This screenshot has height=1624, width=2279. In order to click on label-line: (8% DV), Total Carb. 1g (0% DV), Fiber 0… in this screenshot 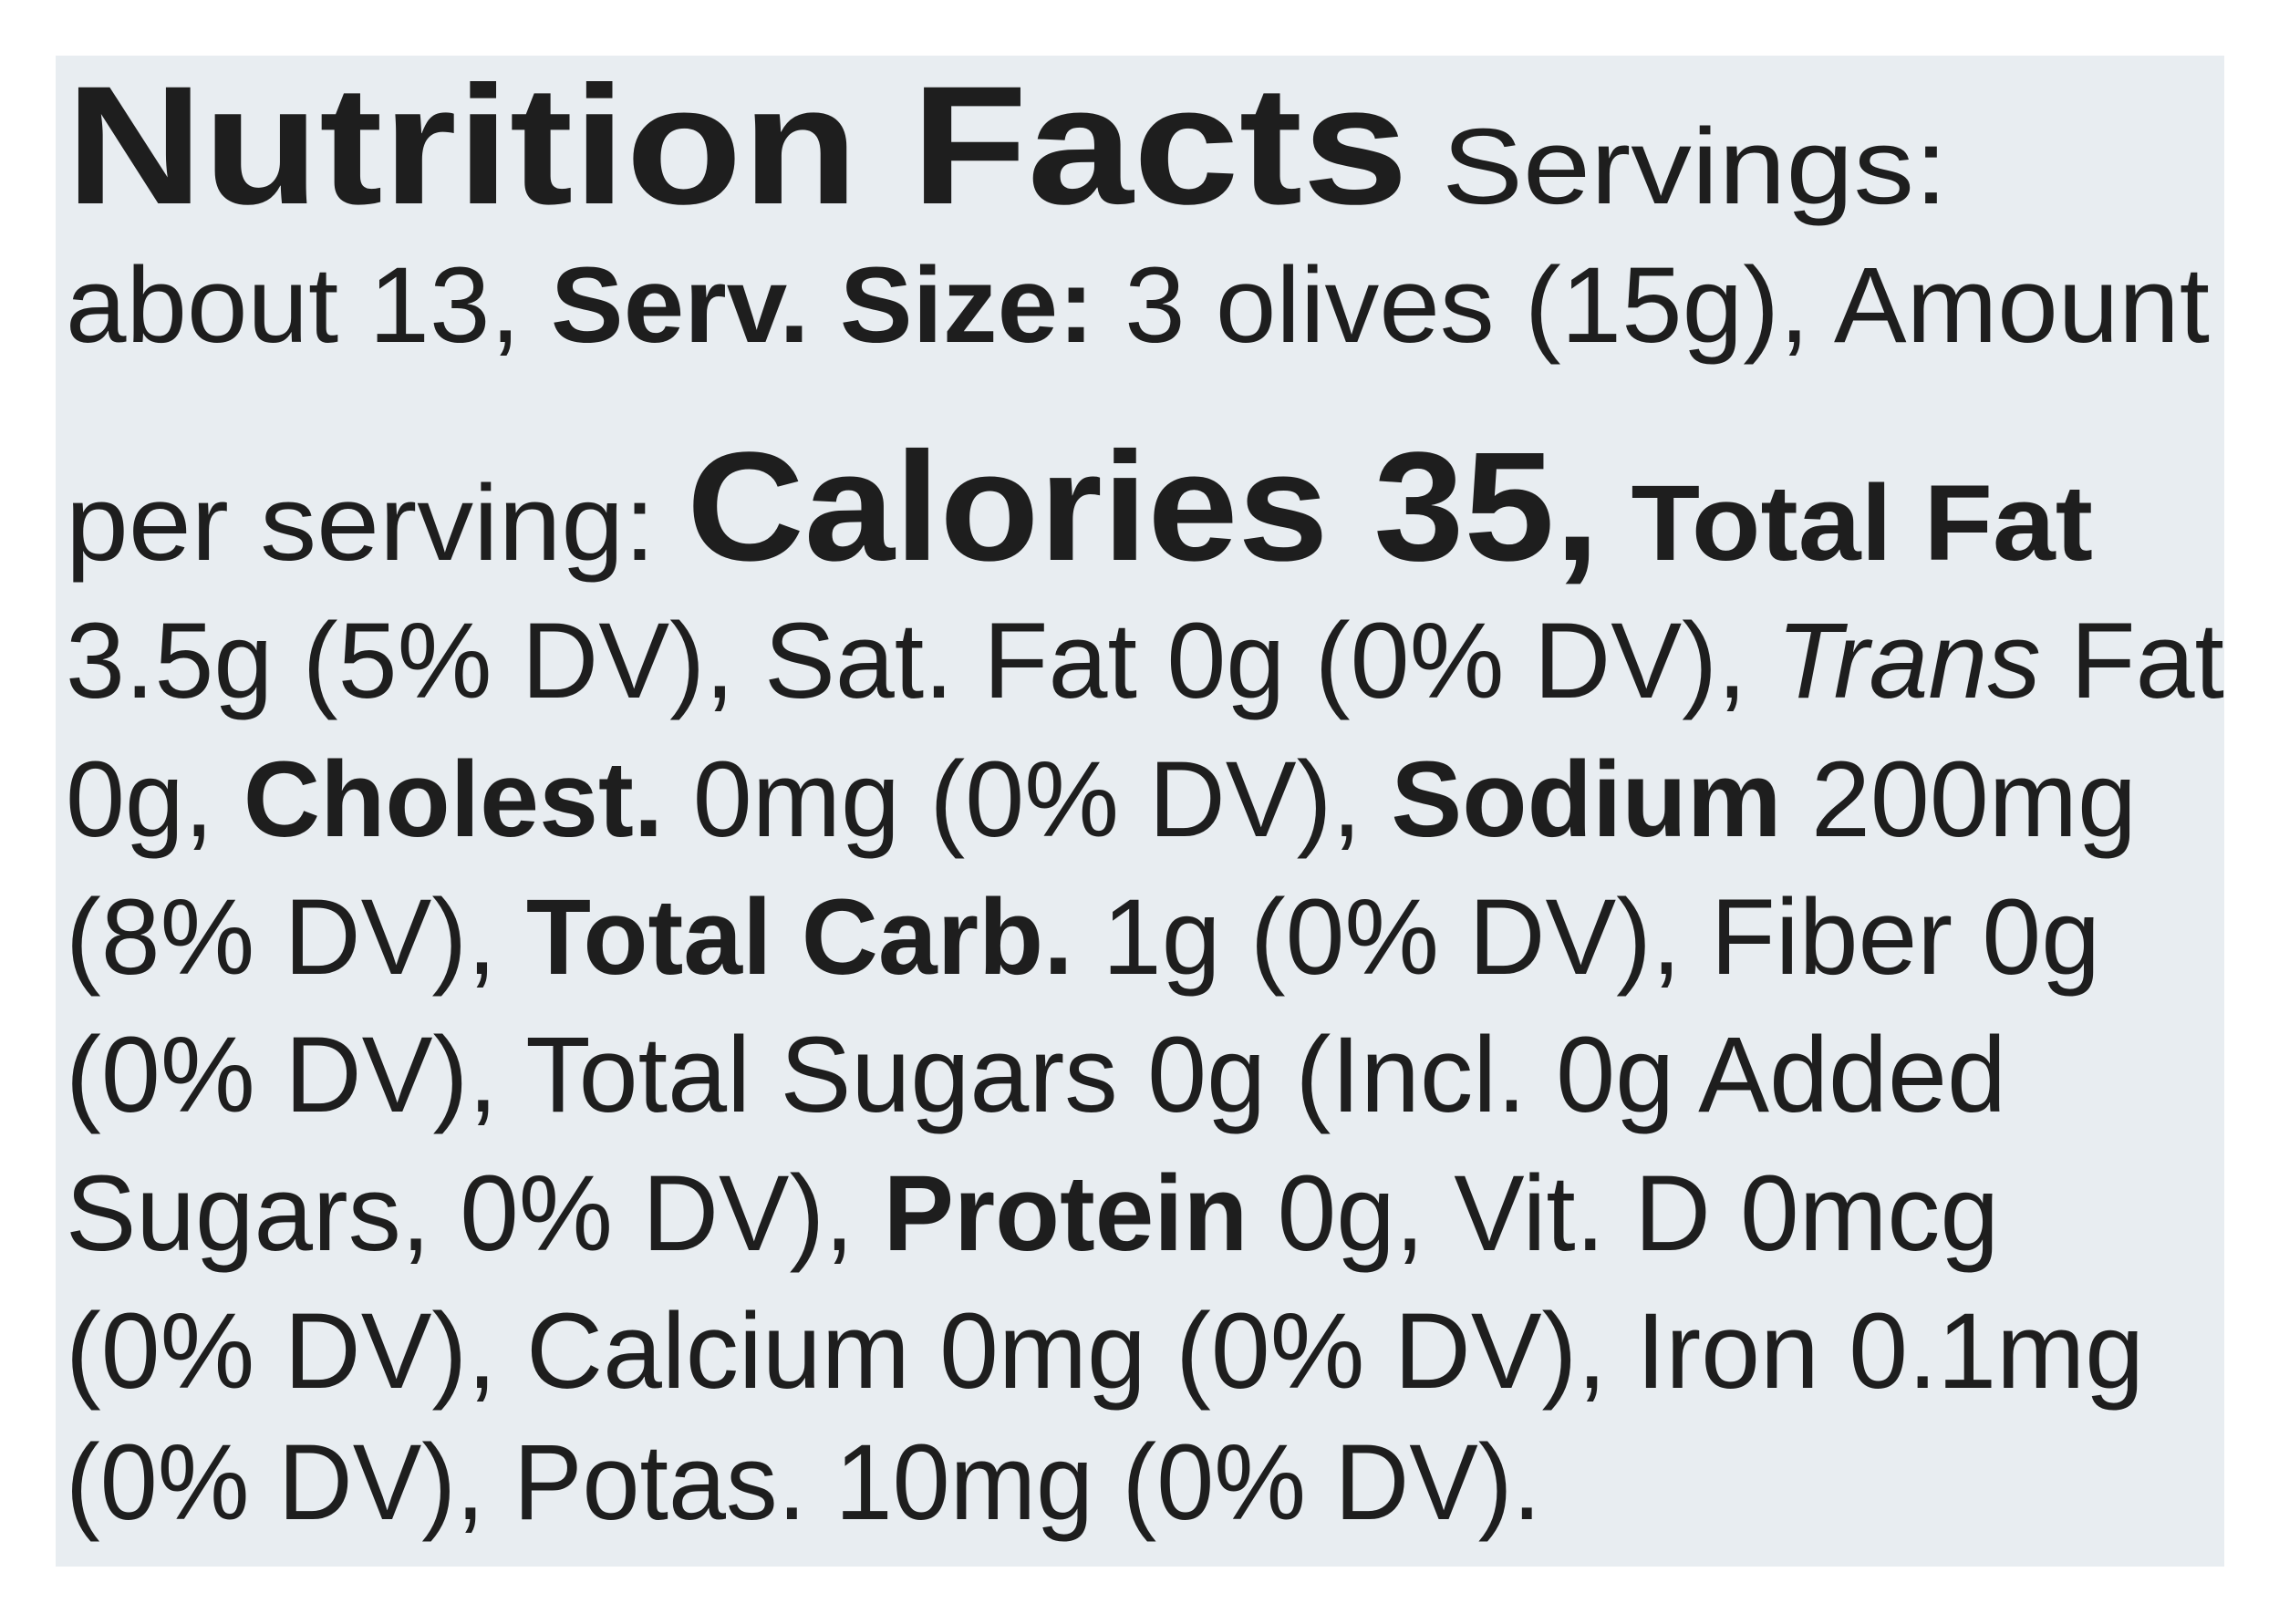, I will do `click(1083, 938)`.